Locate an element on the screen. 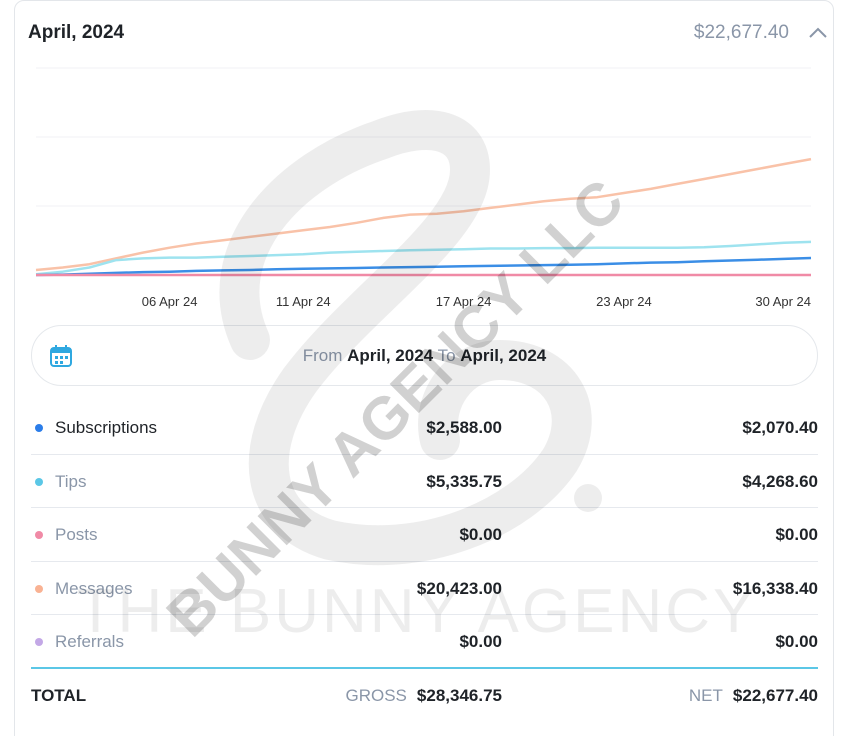 This screenshot has height=736, width=843. row-label: Posts is located at coordinates (76, 534).